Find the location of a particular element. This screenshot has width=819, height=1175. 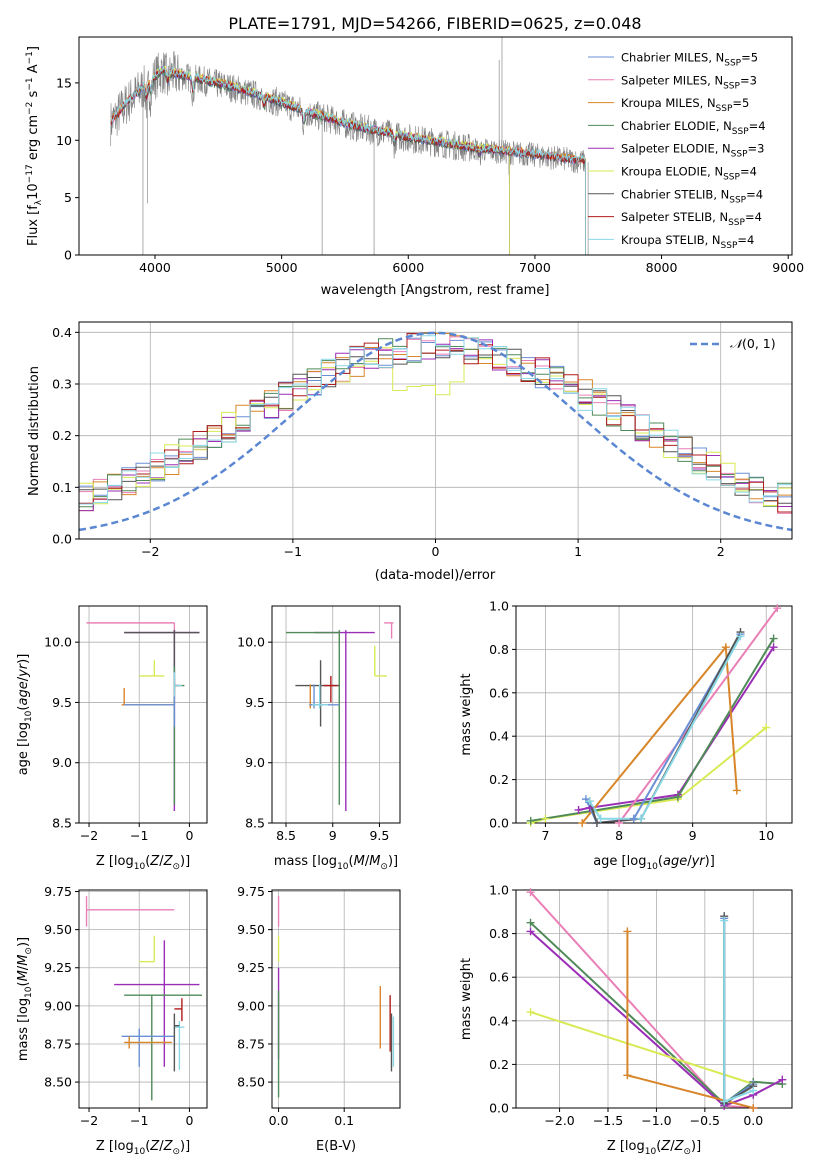

label-part: Kroupa STELIB, N is located at coordinates (671, 240).